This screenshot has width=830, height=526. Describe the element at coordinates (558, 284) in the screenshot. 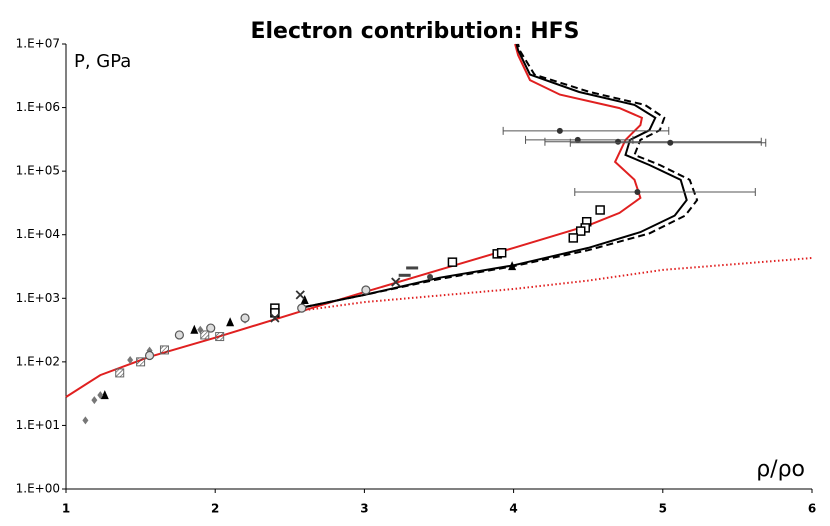

I see `line-series` at that location.